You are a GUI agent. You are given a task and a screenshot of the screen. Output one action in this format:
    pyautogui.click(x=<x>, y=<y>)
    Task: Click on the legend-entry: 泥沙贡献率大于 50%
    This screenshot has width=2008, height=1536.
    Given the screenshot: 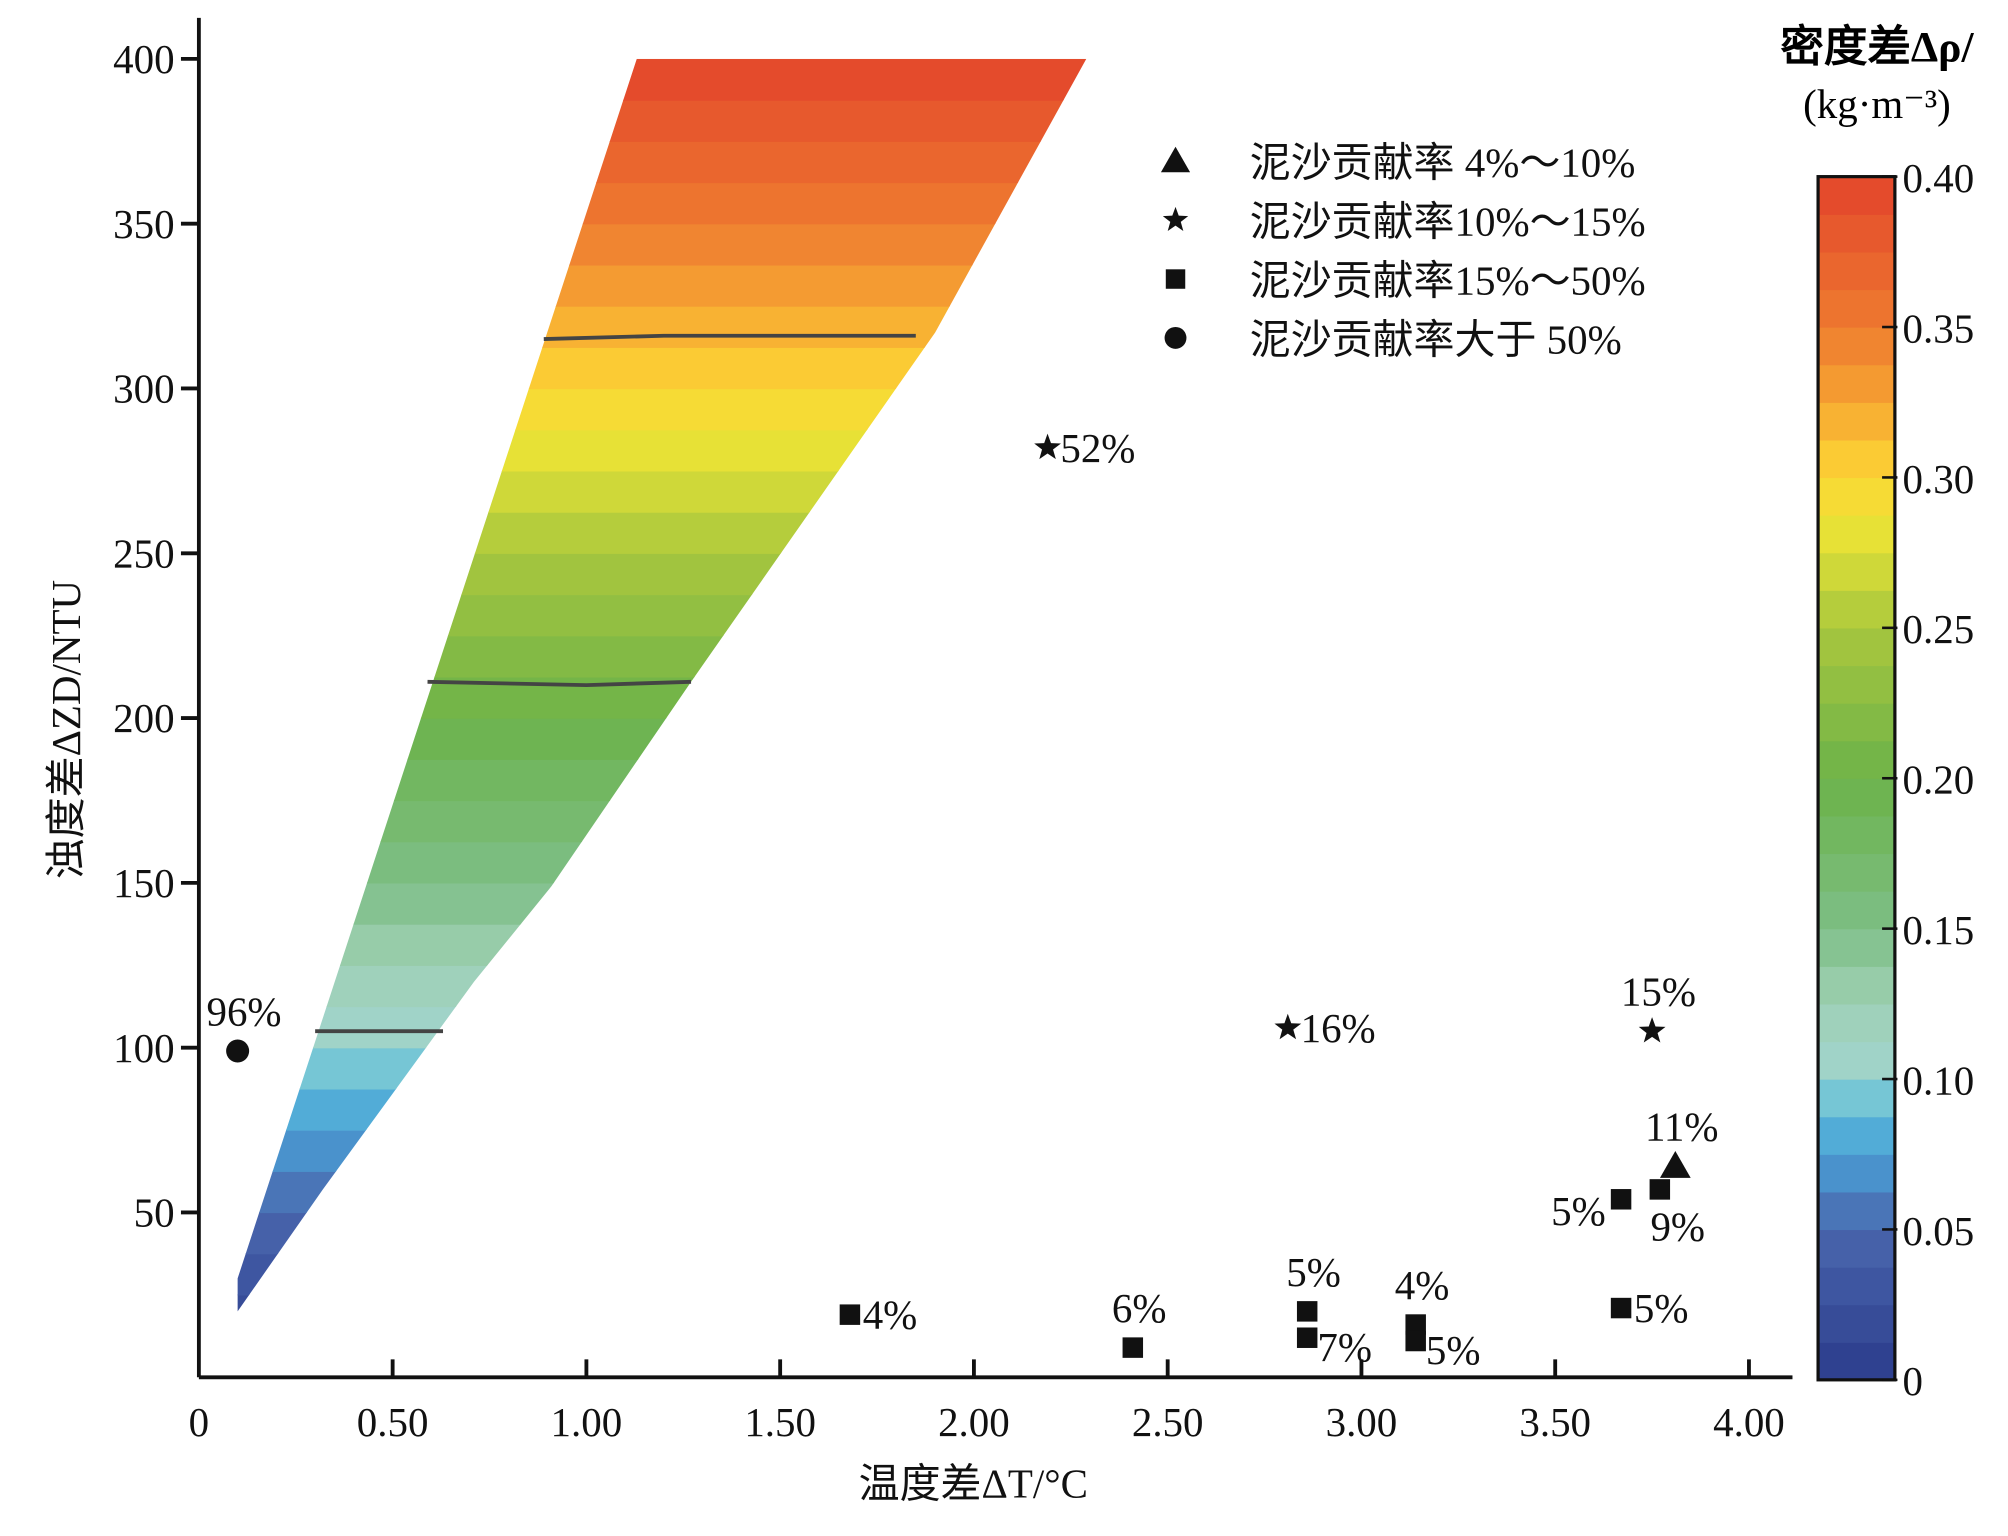 What is the action you would take?
    pyautogui.click(x=1393, y=339)
    